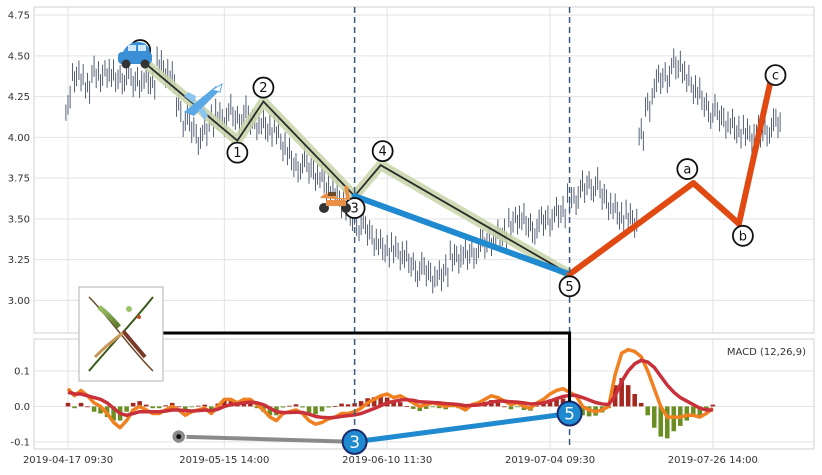 The image size is (822, 475). Describe the element at coordinates (550, 460) in the screenshot. I see `x-tick-label: 2019-07-04 09:30` at that location.